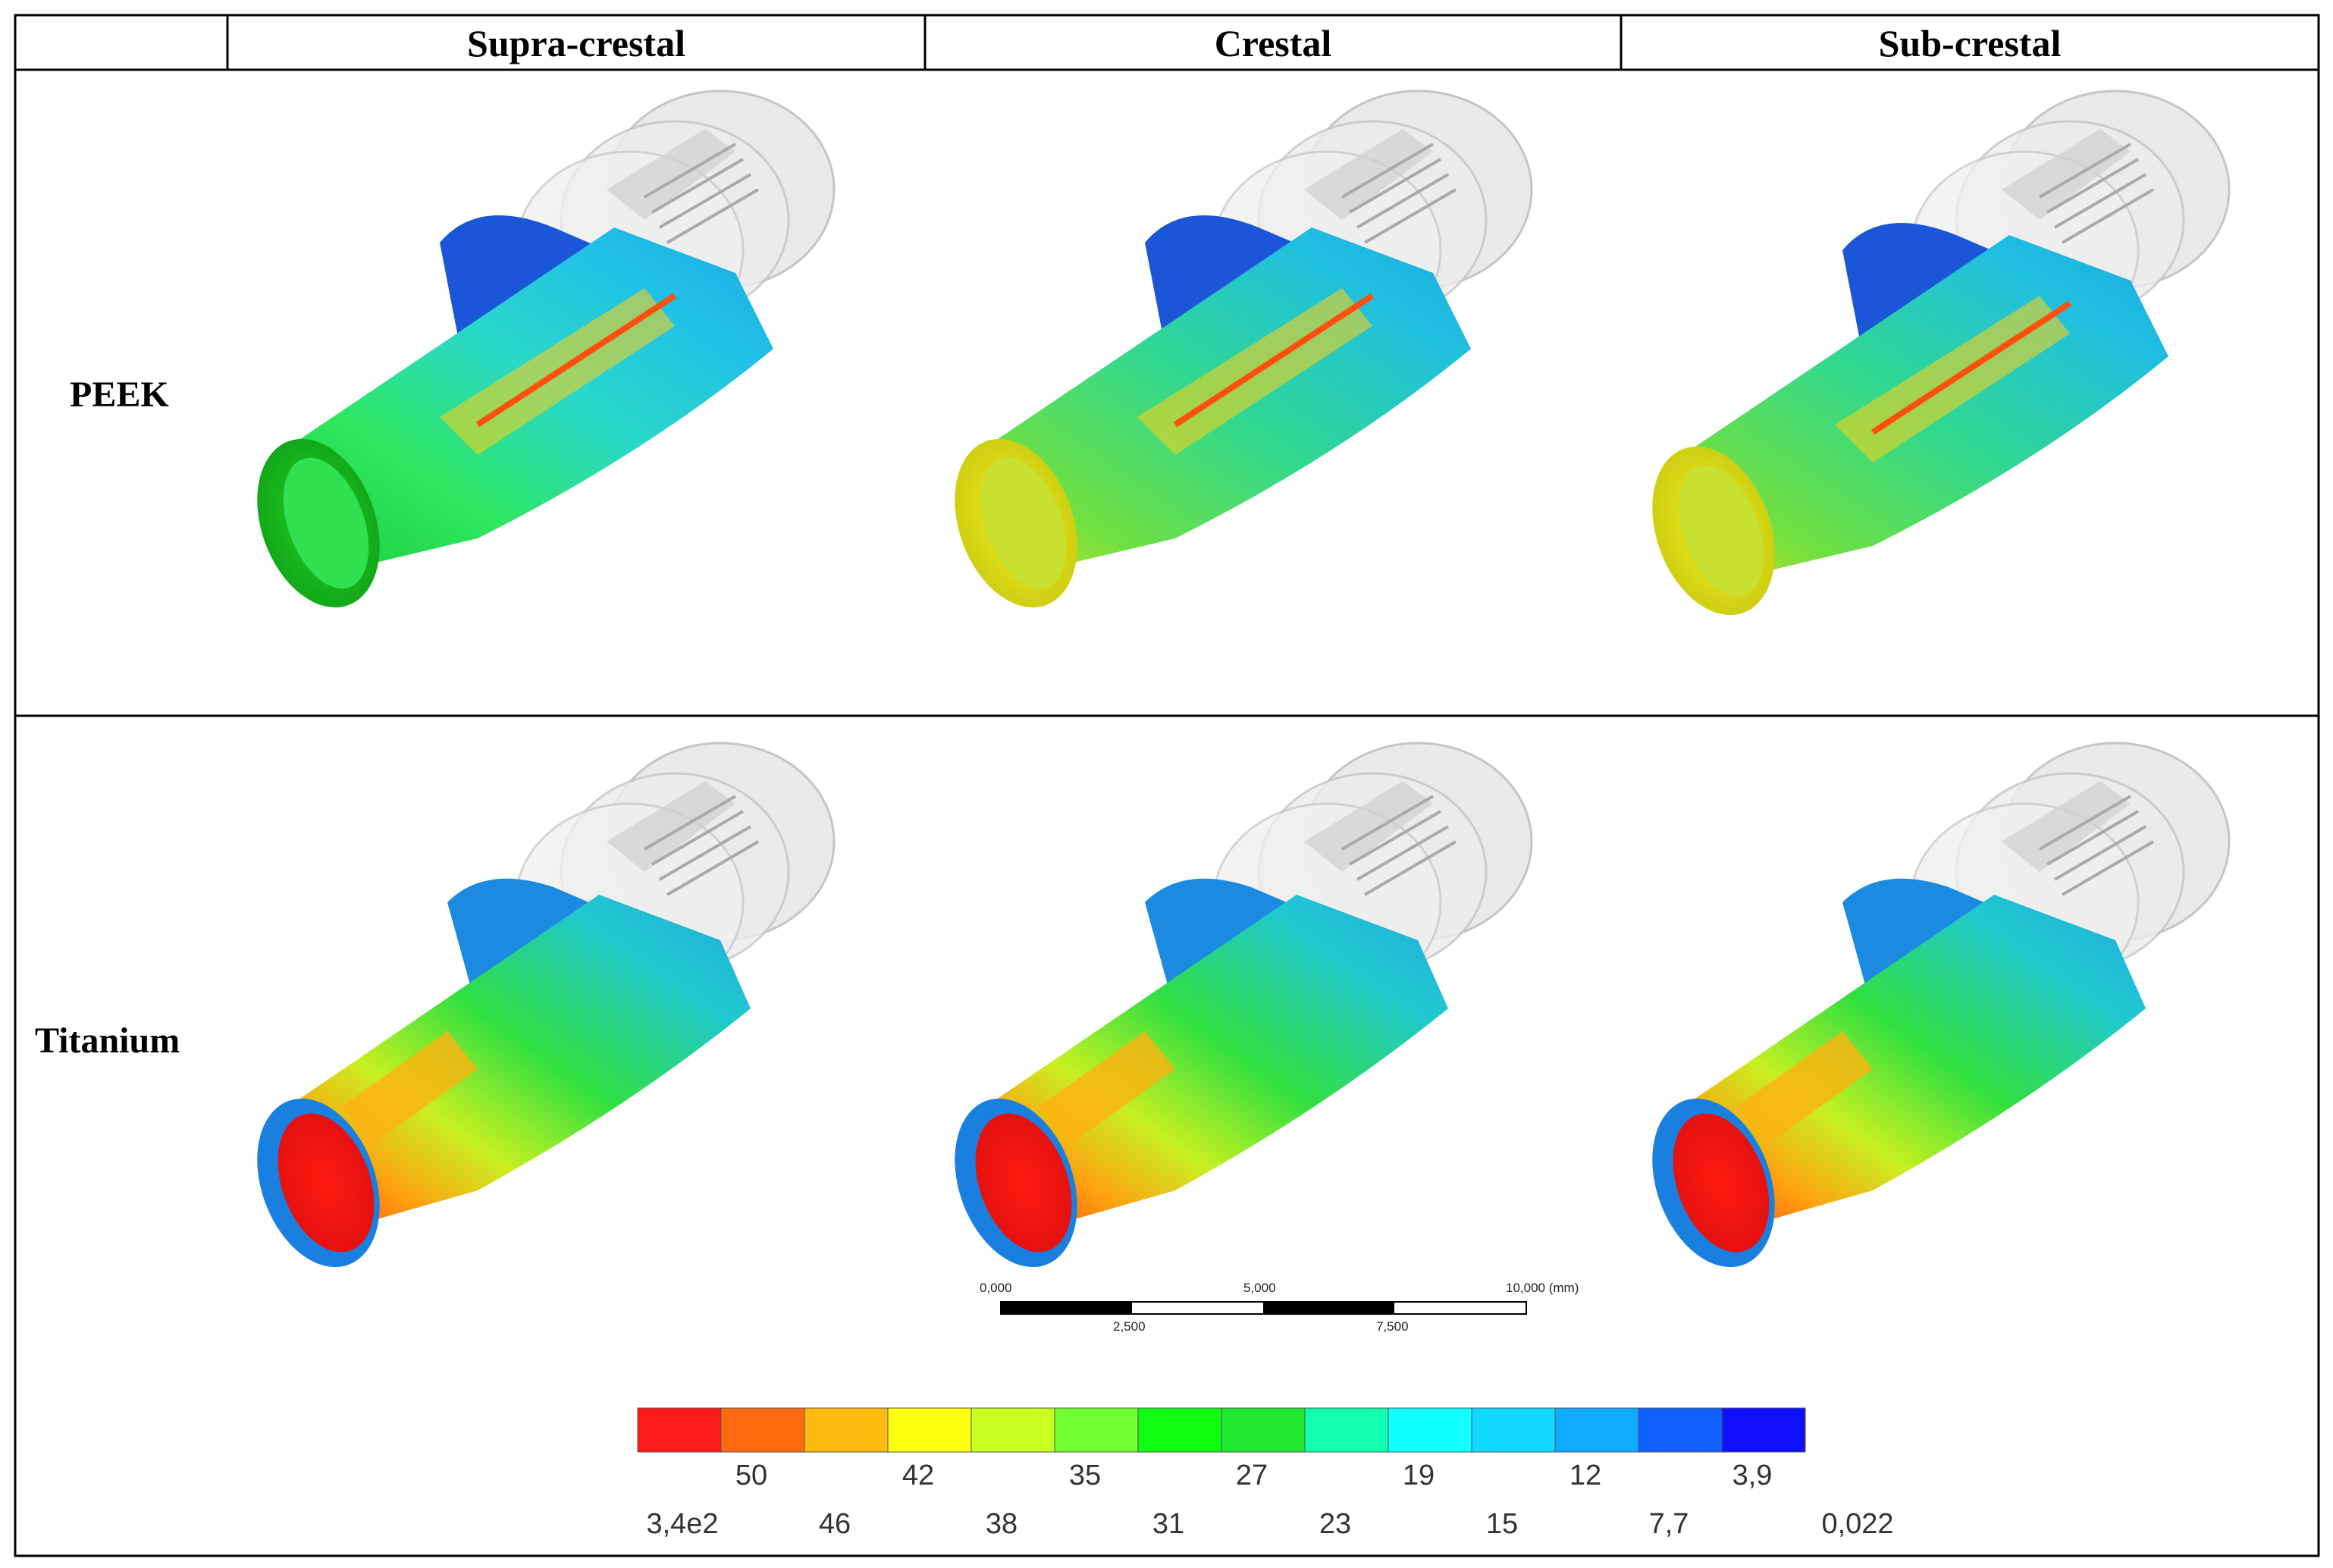 The image size is (2333, 1568). Describe the element at coordinates (1335, 1524) in the screenshot. I see `legend-label: 23` at that location.